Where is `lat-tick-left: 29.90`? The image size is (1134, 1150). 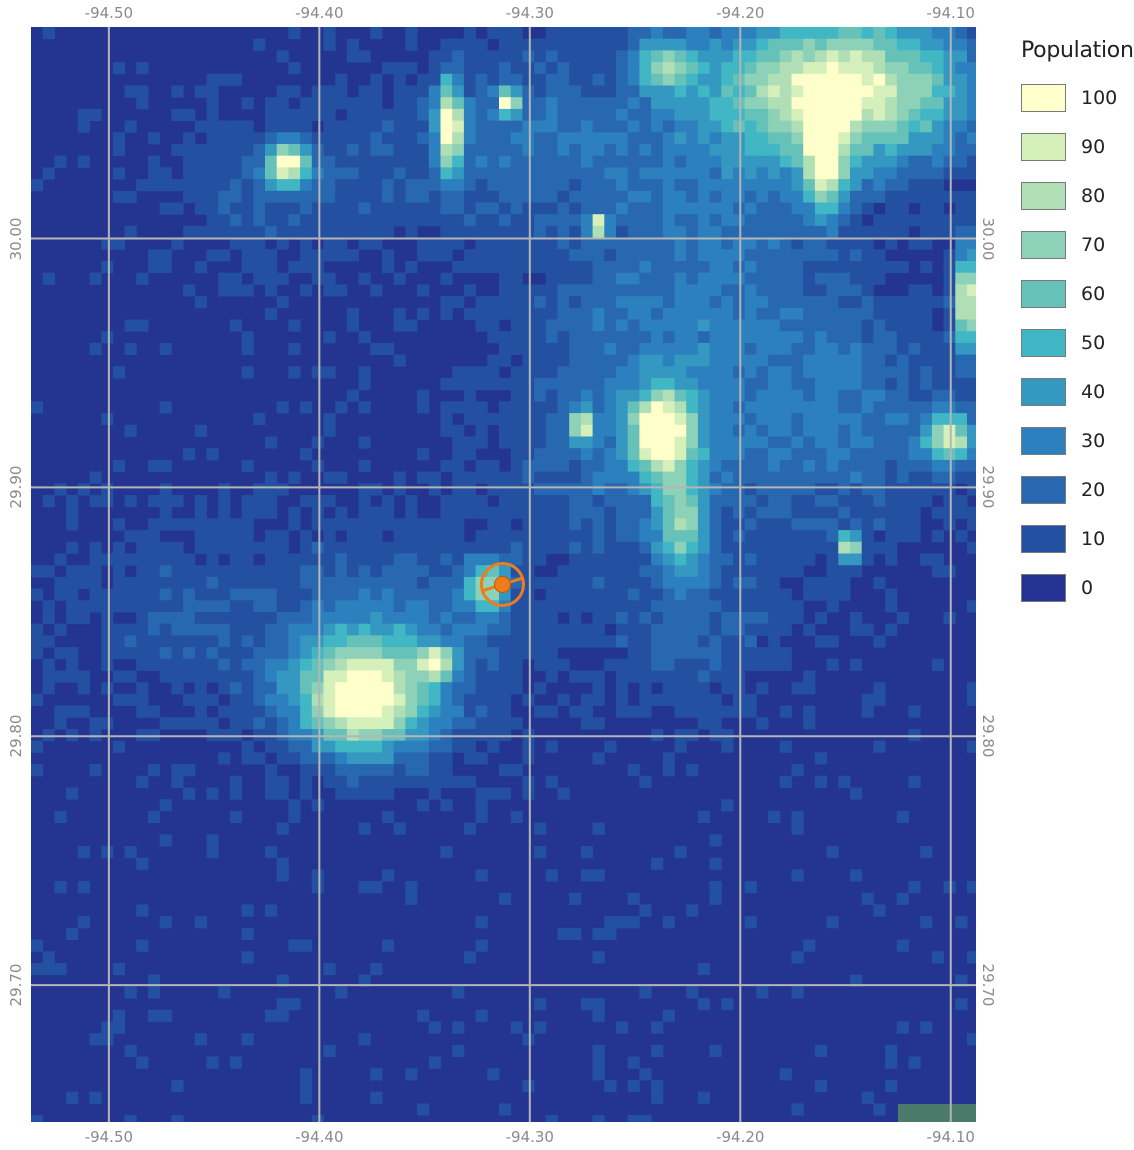 lat-tick-left: 29.90 is located at coordinates (16, 487).